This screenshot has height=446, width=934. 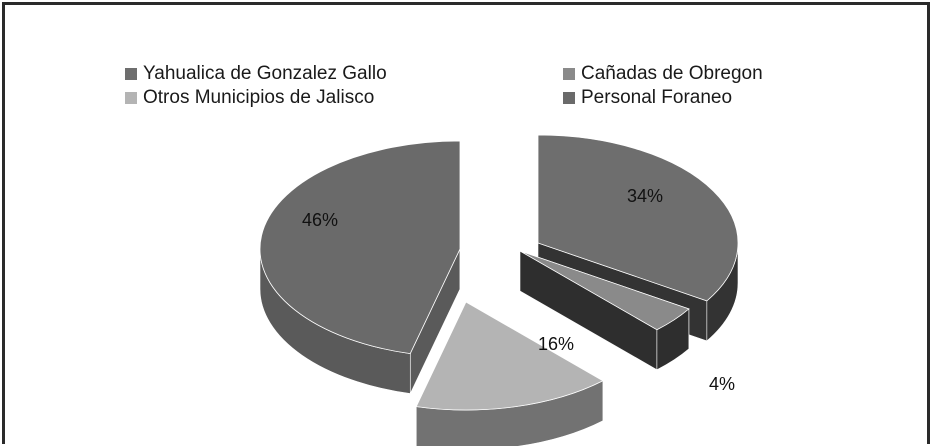 I want to click on data-label-yahualica: 34%, so click(x=645, y=196).